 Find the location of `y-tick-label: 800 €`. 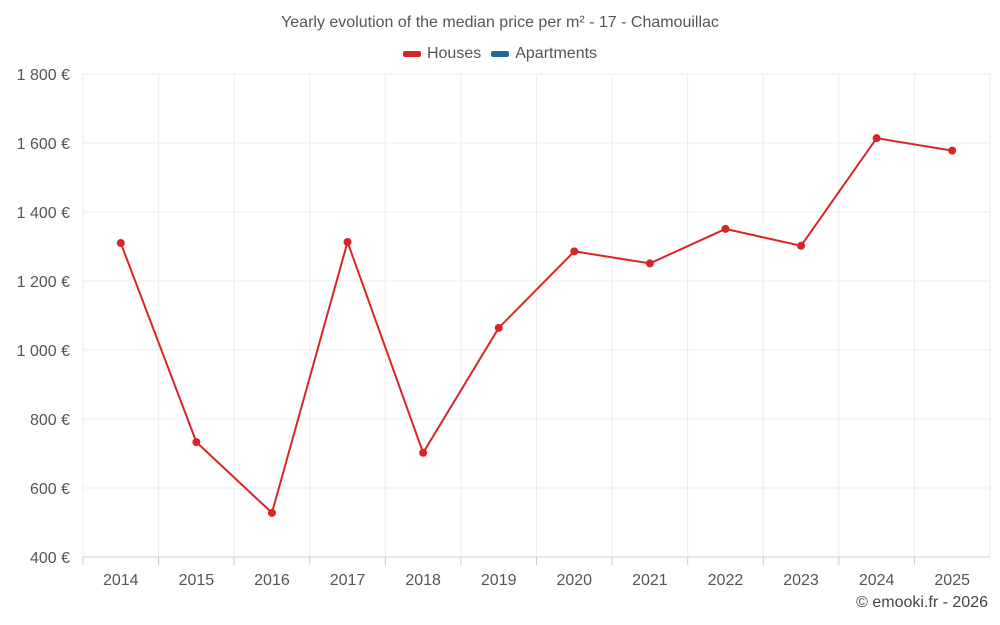

y-tick-label: 800 € is located at coordinates (50, 420).